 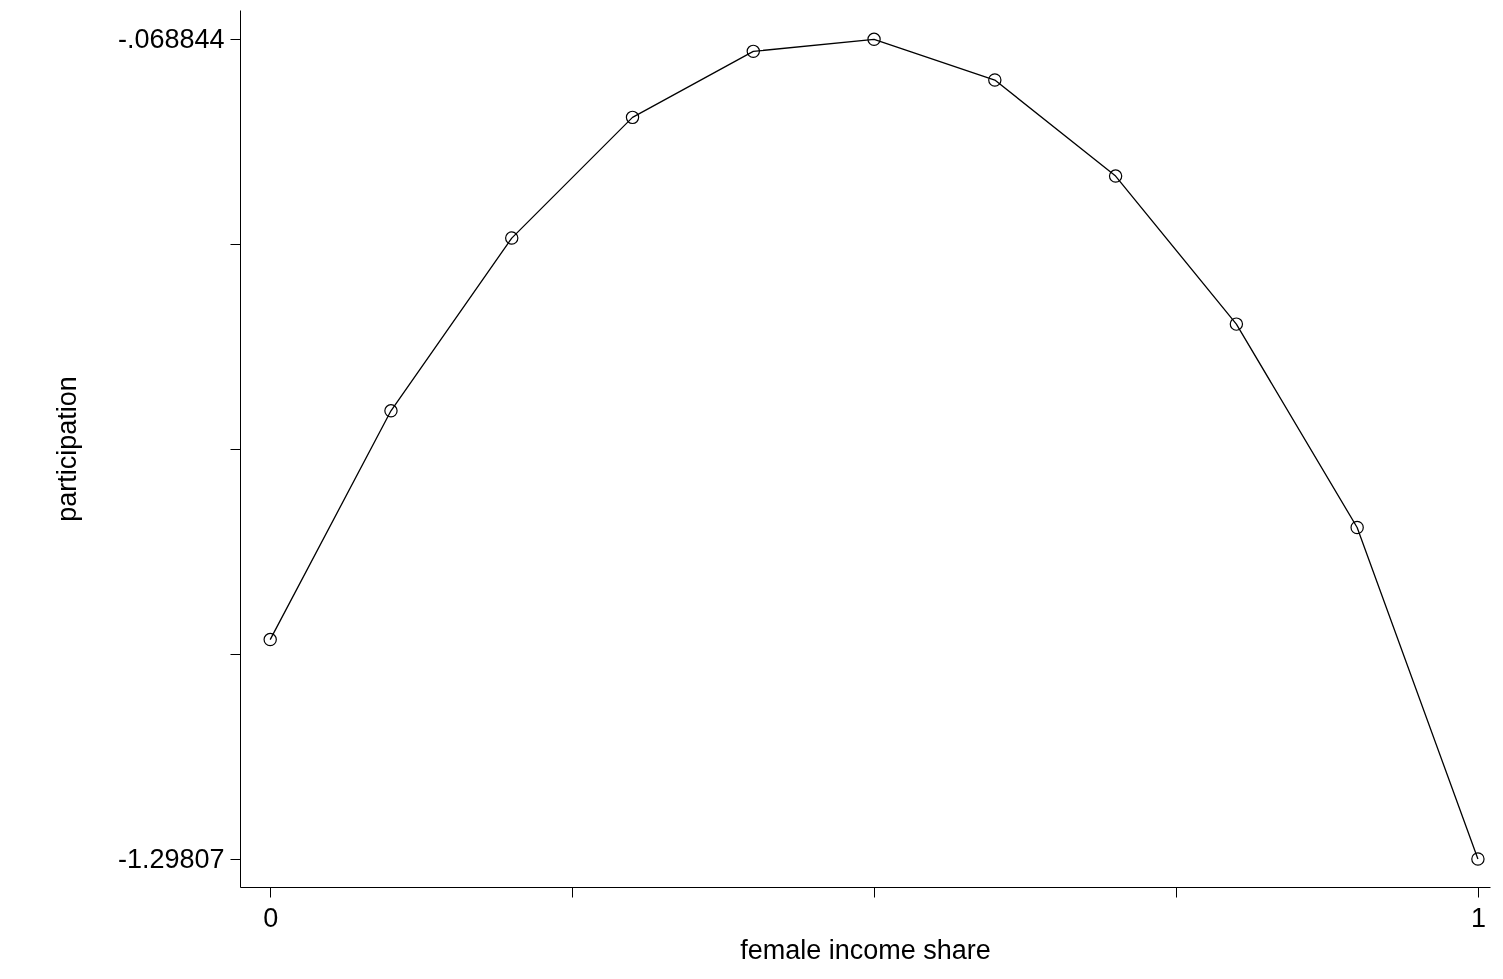 I want to click on x-tick-label: 1, so click(x=1478, y=917).